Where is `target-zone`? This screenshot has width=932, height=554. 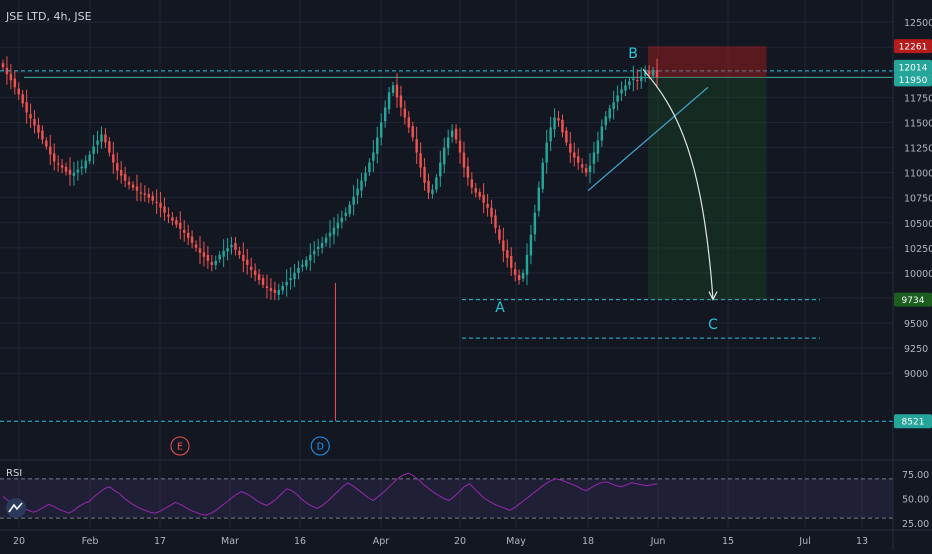 target-zone is located at coordinates (707, 188).